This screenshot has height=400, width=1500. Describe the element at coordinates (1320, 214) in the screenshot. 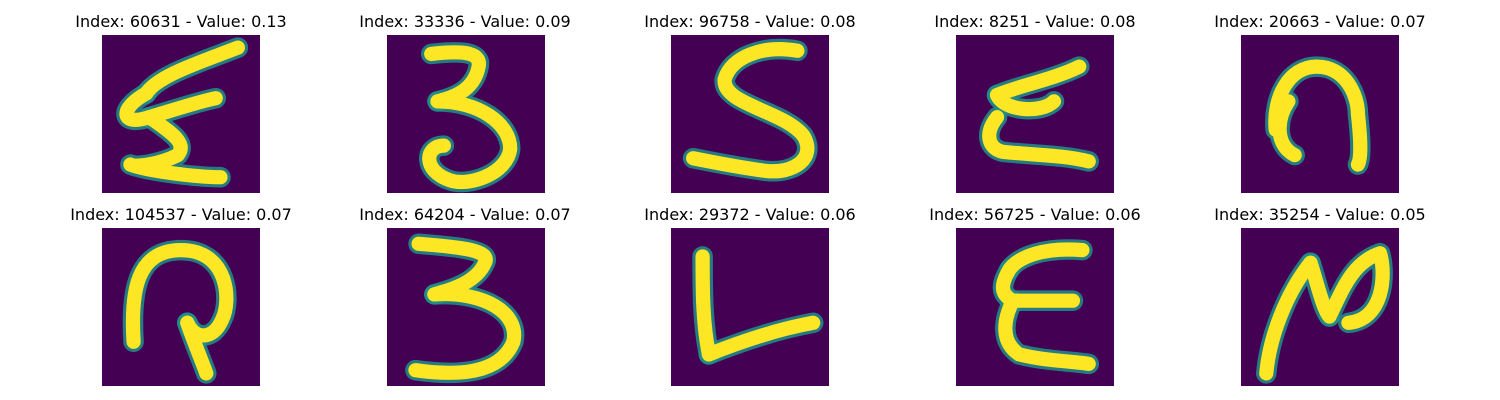

I see `panel-title: Index: 35254 - Value: 0.05` at that location.